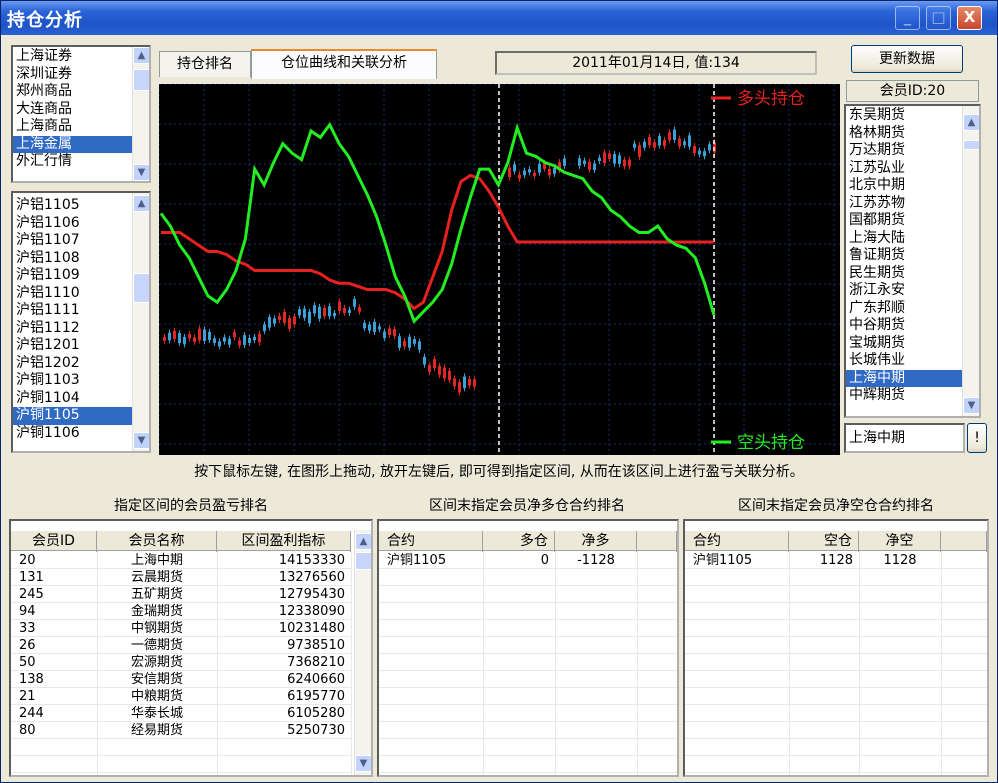 This screenshot has height=783, width=998. I want to click on contract-list-item: 沪铝1111, so click(48, 310).